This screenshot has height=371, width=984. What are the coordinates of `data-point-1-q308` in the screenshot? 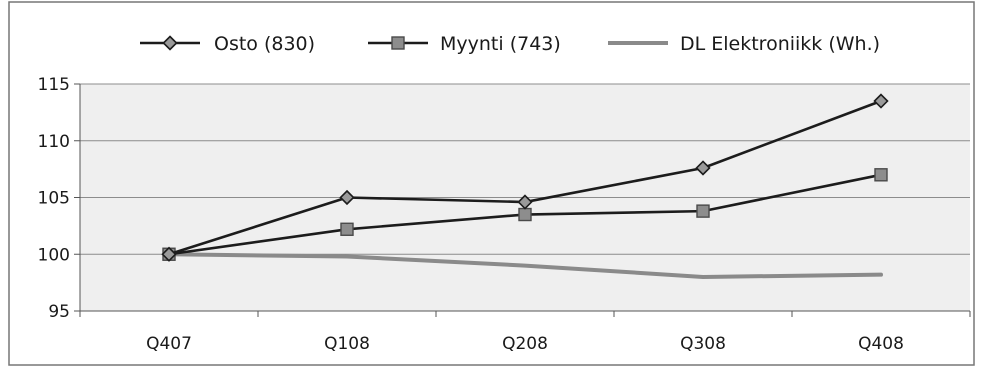 It's located at (703, 211).